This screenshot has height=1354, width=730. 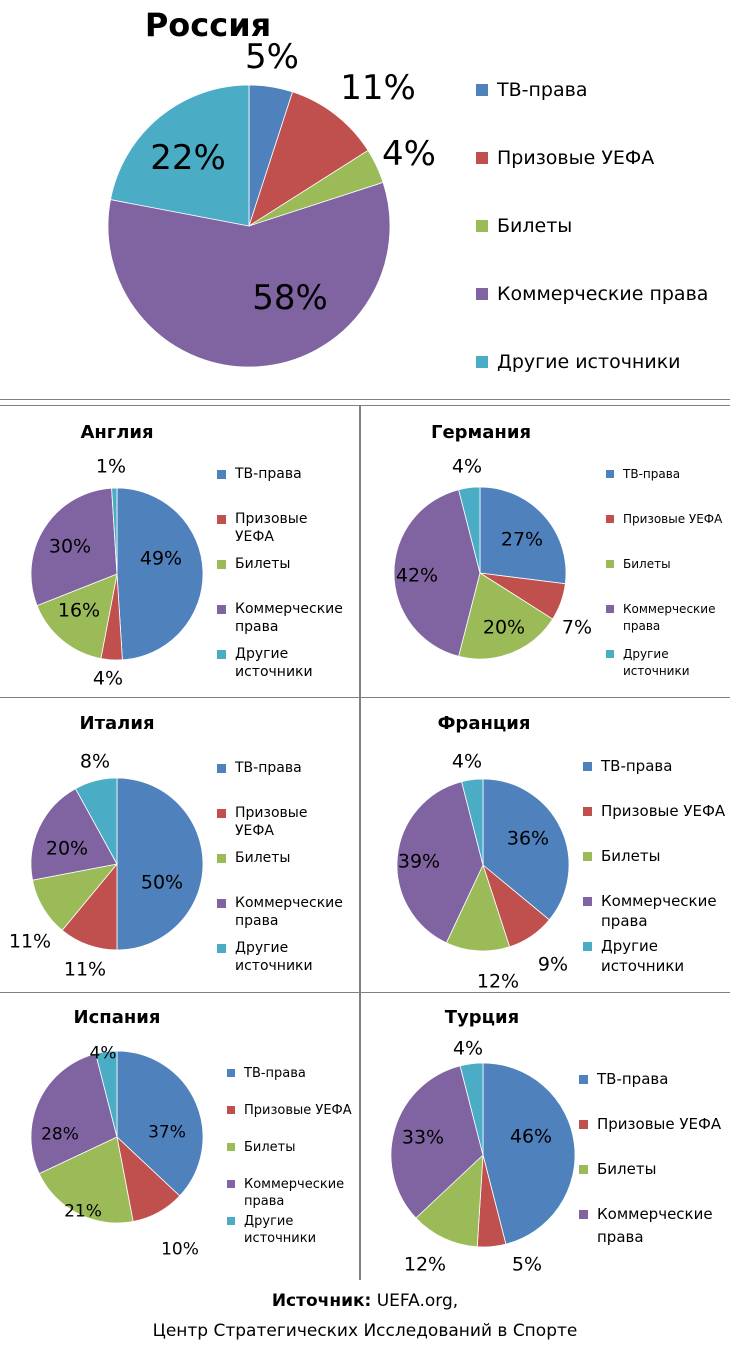 What do you see at coordinates (419, 861) in the screenshot?
I see `data-label-commercial-rights: 39%` at bounding box center [419, 861].